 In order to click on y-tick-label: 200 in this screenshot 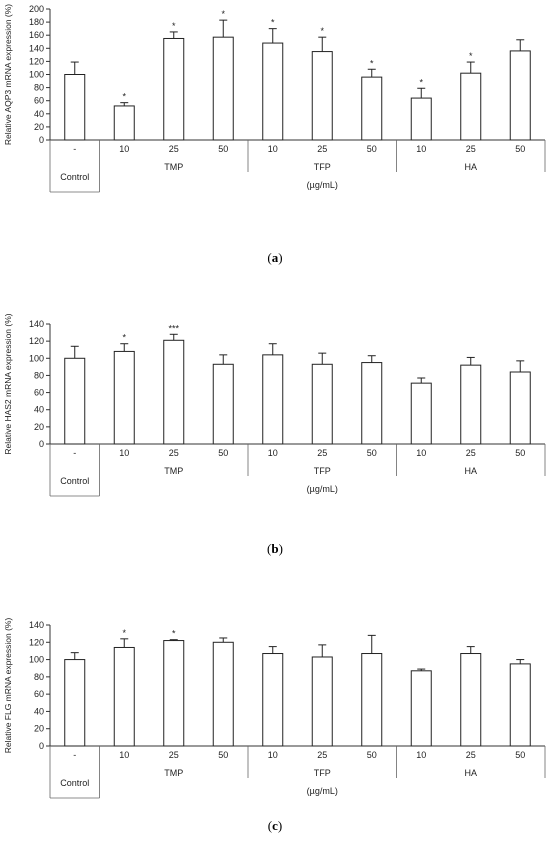, I will do `click(36, 9)`.